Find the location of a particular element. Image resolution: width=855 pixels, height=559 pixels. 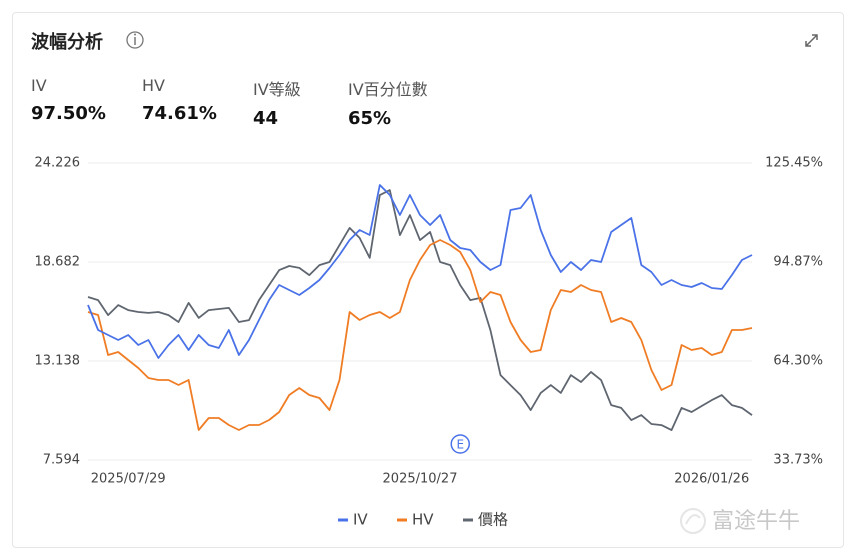

stat-value: 74.61% is located at coordinates (179, 113).